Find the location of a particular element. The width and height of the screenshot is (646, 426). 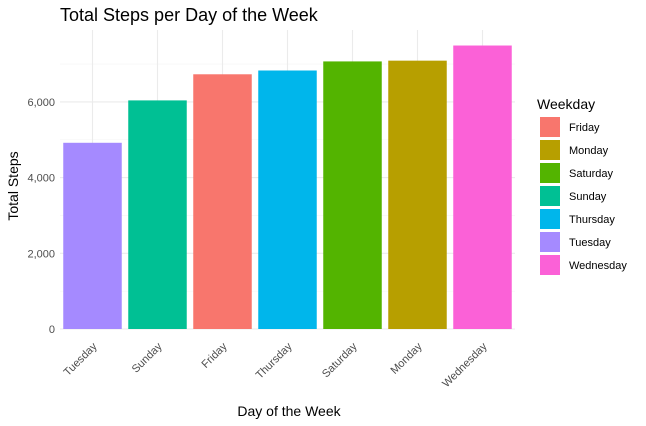

legend-label: Sunday is located at coordinates (588, 197).